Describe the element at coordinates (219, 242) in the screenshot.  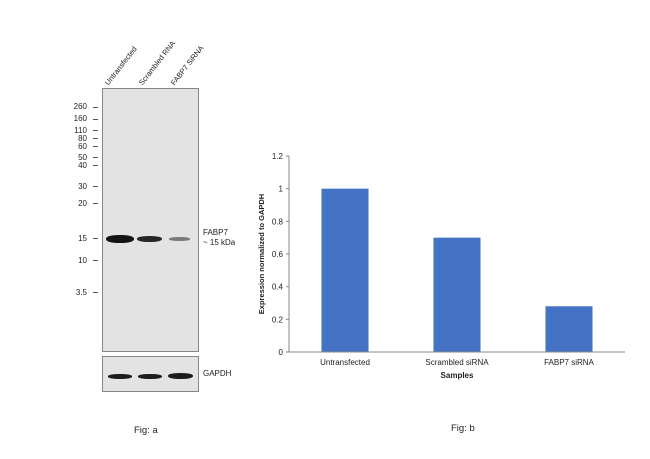
I see `target-size-label: ~ 15 kDa` at that location.